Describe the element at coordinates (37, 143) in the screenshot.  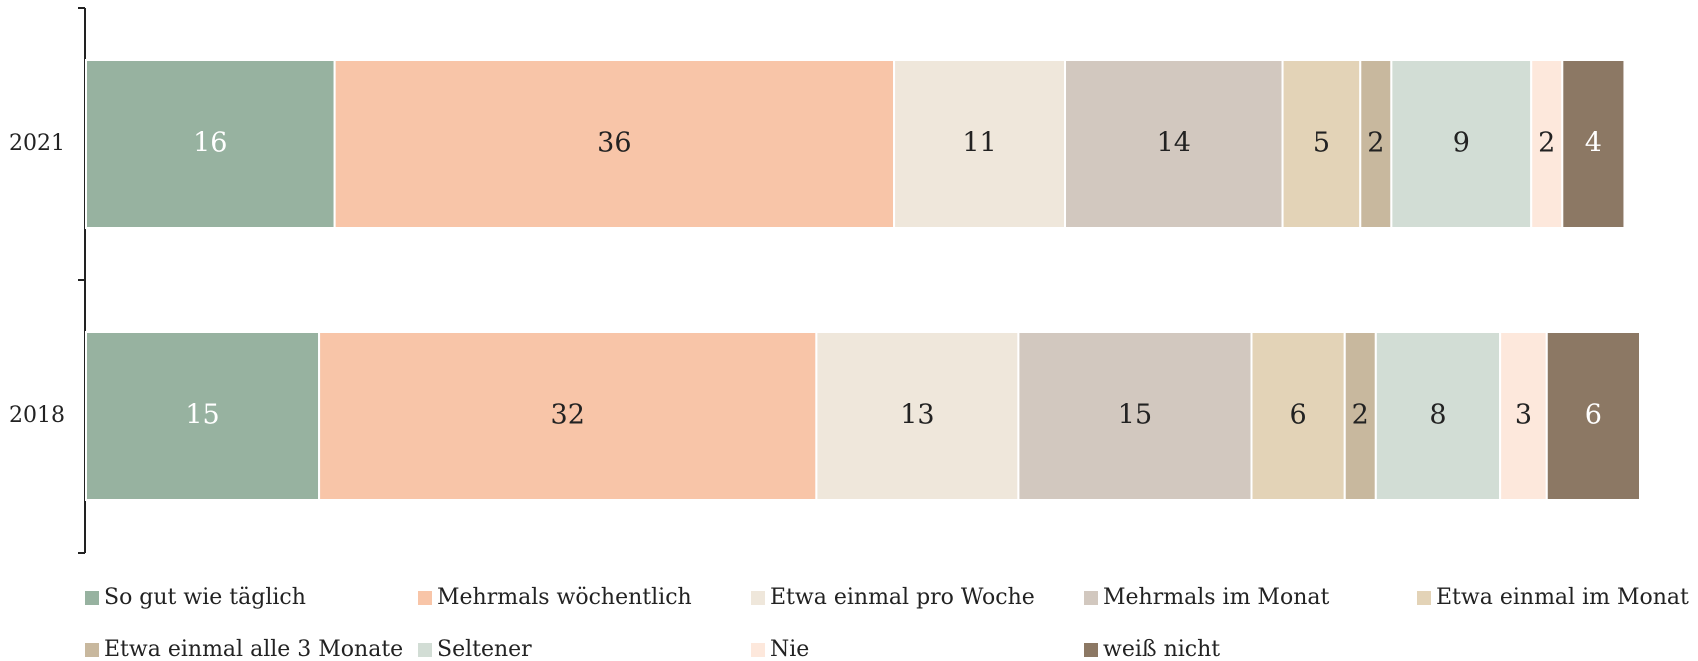
I see `y-tick-label: 2021` at that location.